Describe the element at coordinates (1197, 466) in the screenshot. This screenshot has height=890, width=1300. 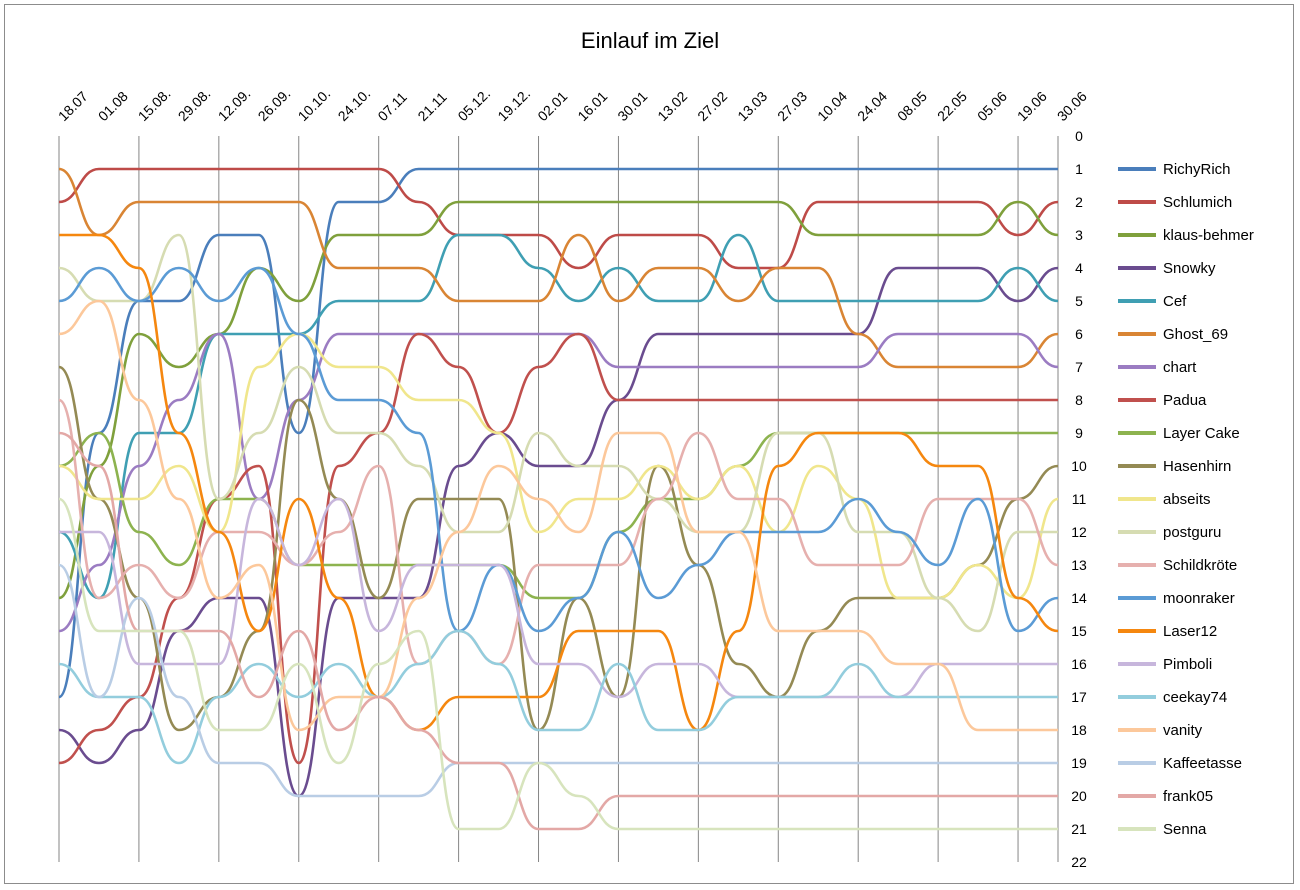
I see `legend-label-hasenhirn: Hasenhirn` at that location.